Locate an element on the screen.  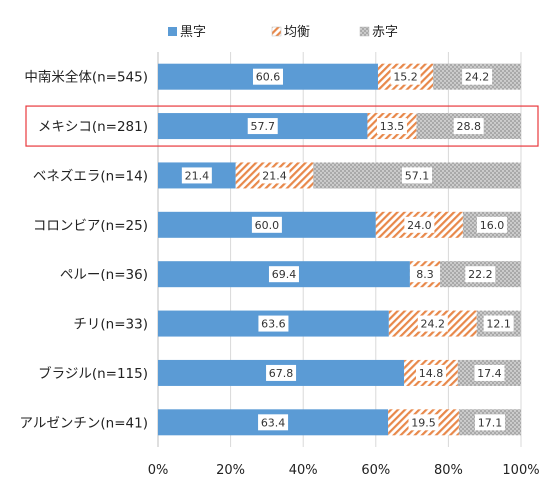
data-label-6-3: 12.1 is located at coordinates (498, 324).